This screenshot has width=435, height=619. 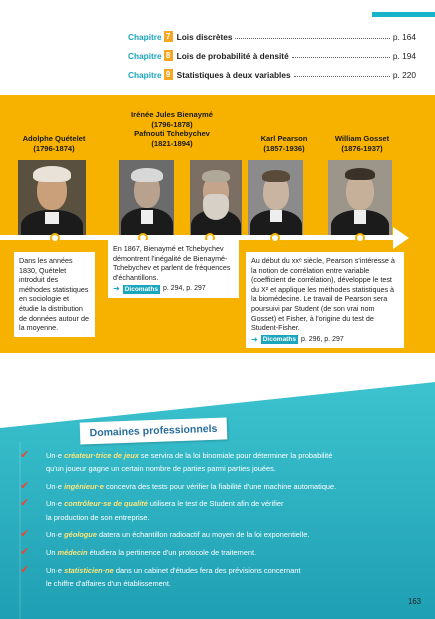 I want to click on person-name-text: Adolphe Quételet, so click(x=54, y=138).